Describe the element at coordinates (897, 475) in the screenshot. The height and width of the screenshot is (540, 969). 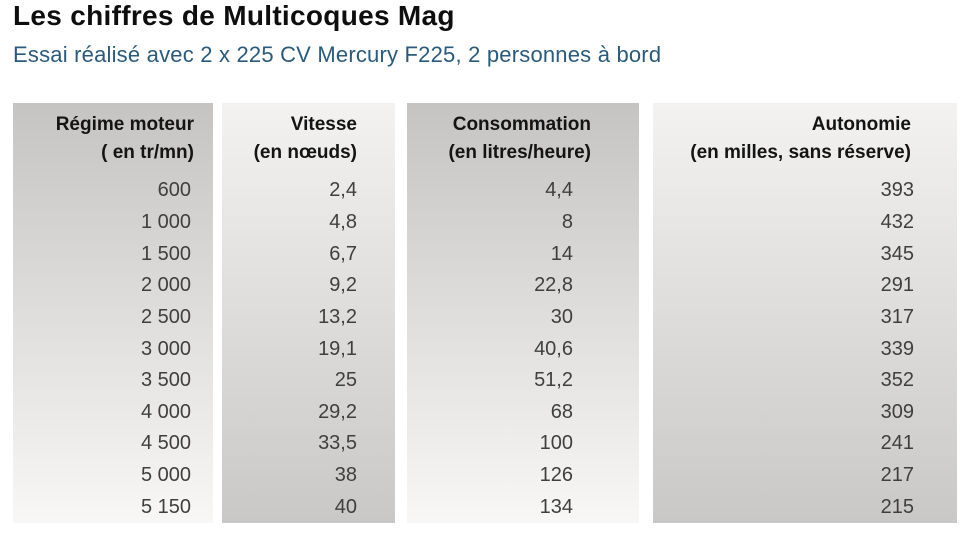
I see `table-cell-autonomy: 217` at that location.